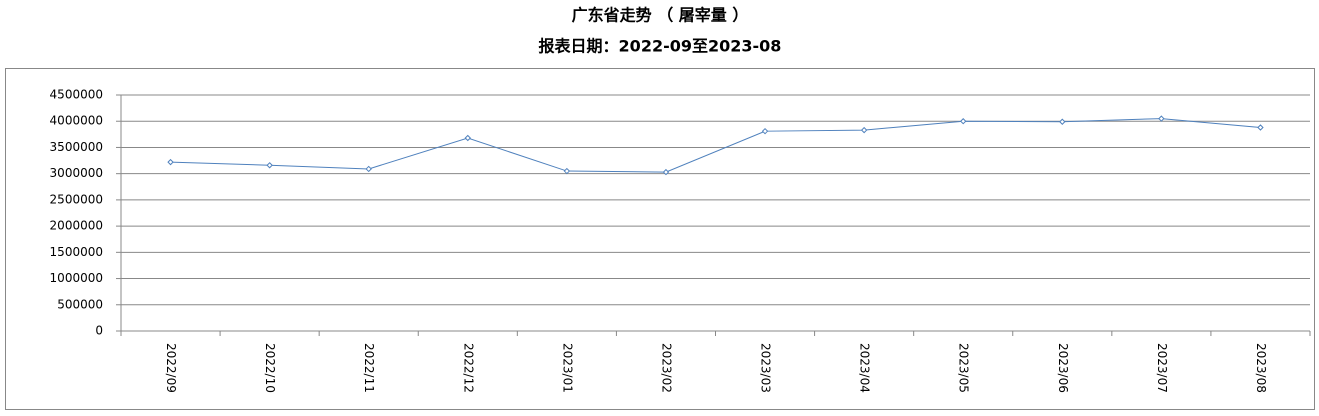 Image resolution: width=1319 pixels, height=416 pixels. Describe the element at coordinates (660, 15) in the screenshot. I see `chart-title: 广东省走势 （ 屠宰量 ）` at that location.